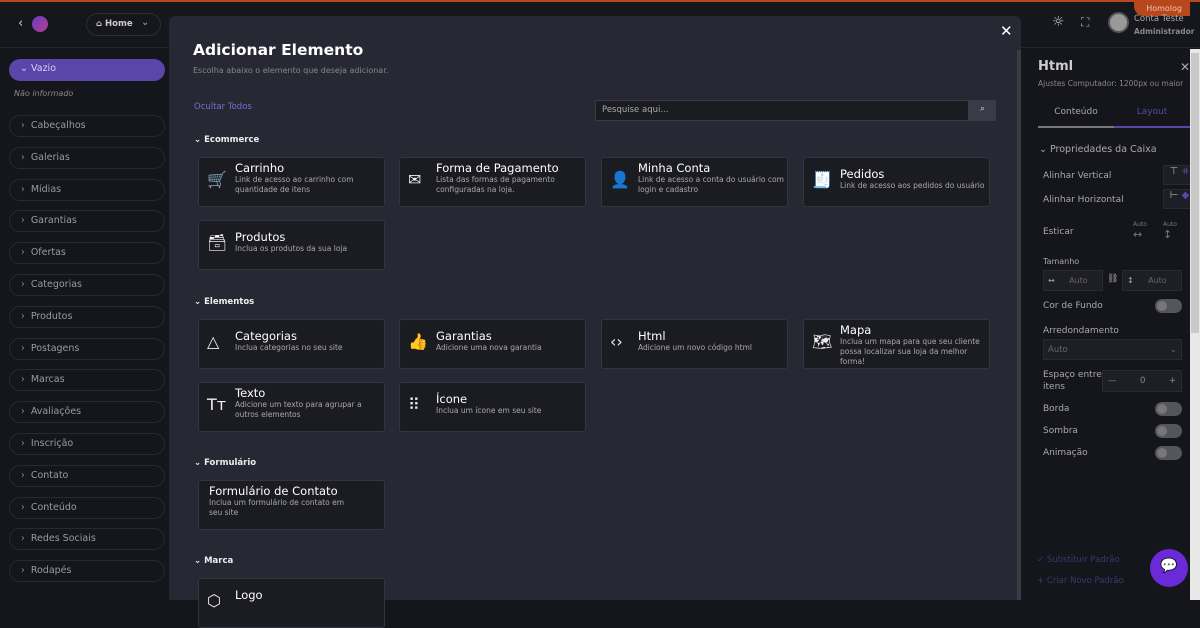 The height and width of the screenshot is (628, 1200). What do you see at coordinates (1168, 431) in the screenshot?
I see `shadow-toggle` at bounding box center [1168, 431].